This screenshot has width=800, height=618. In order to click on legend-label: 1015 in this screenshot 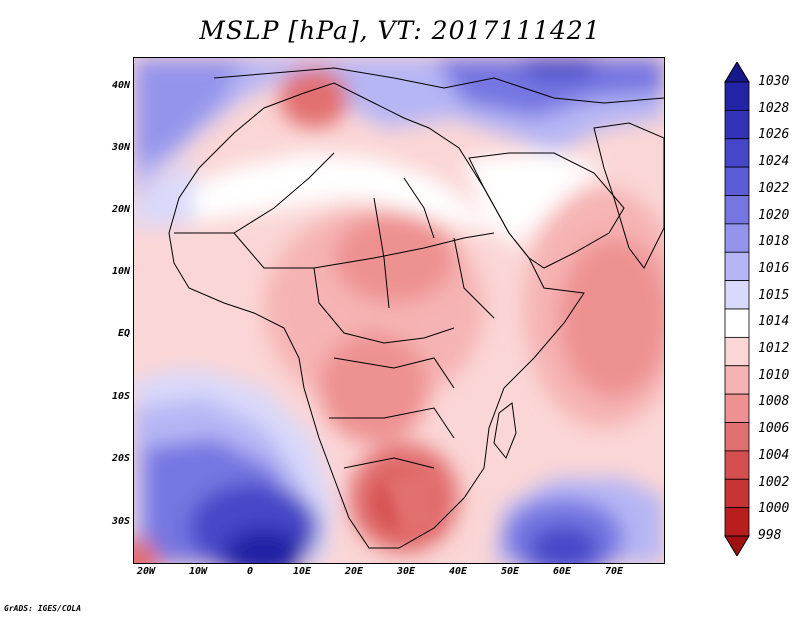, I will do `click(774, 295)`.